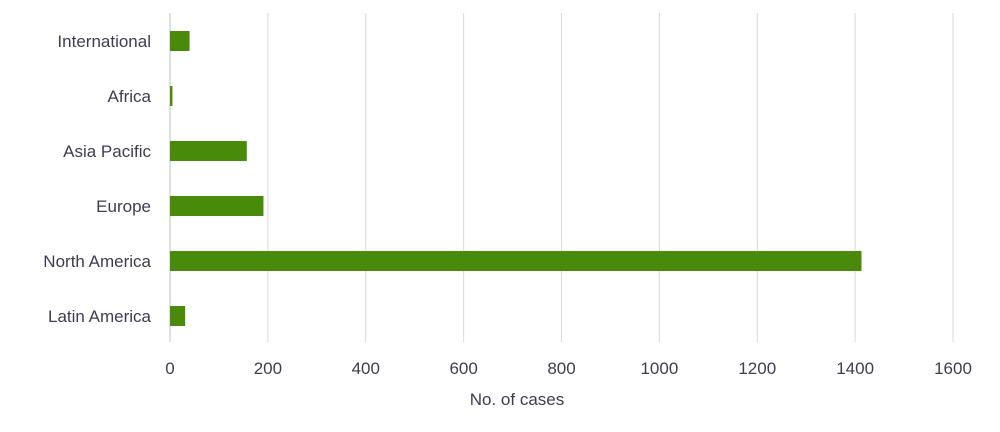 The height and width of the screenshot is (432, 1000). What do you see at coordinates (659, 368) in the screenshot?
I see `x-tick-label: 1000` at bounding box center [659, 368].